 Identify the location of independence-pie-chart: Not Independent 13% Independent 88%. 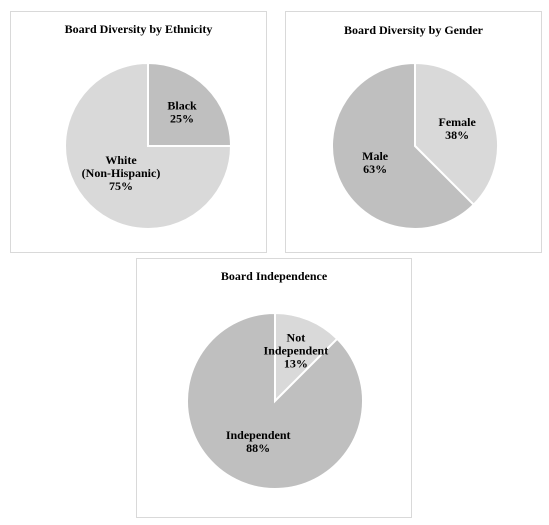
(275, 400).